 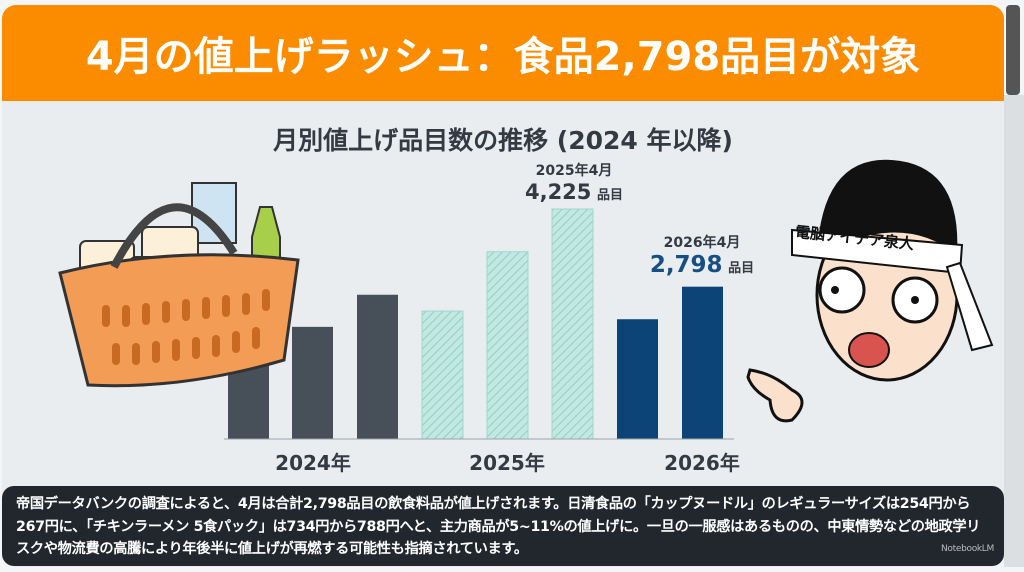 I want to click on annotation-2026-april: 2026年4月 2,798 品目, so click(x=702, y=255).